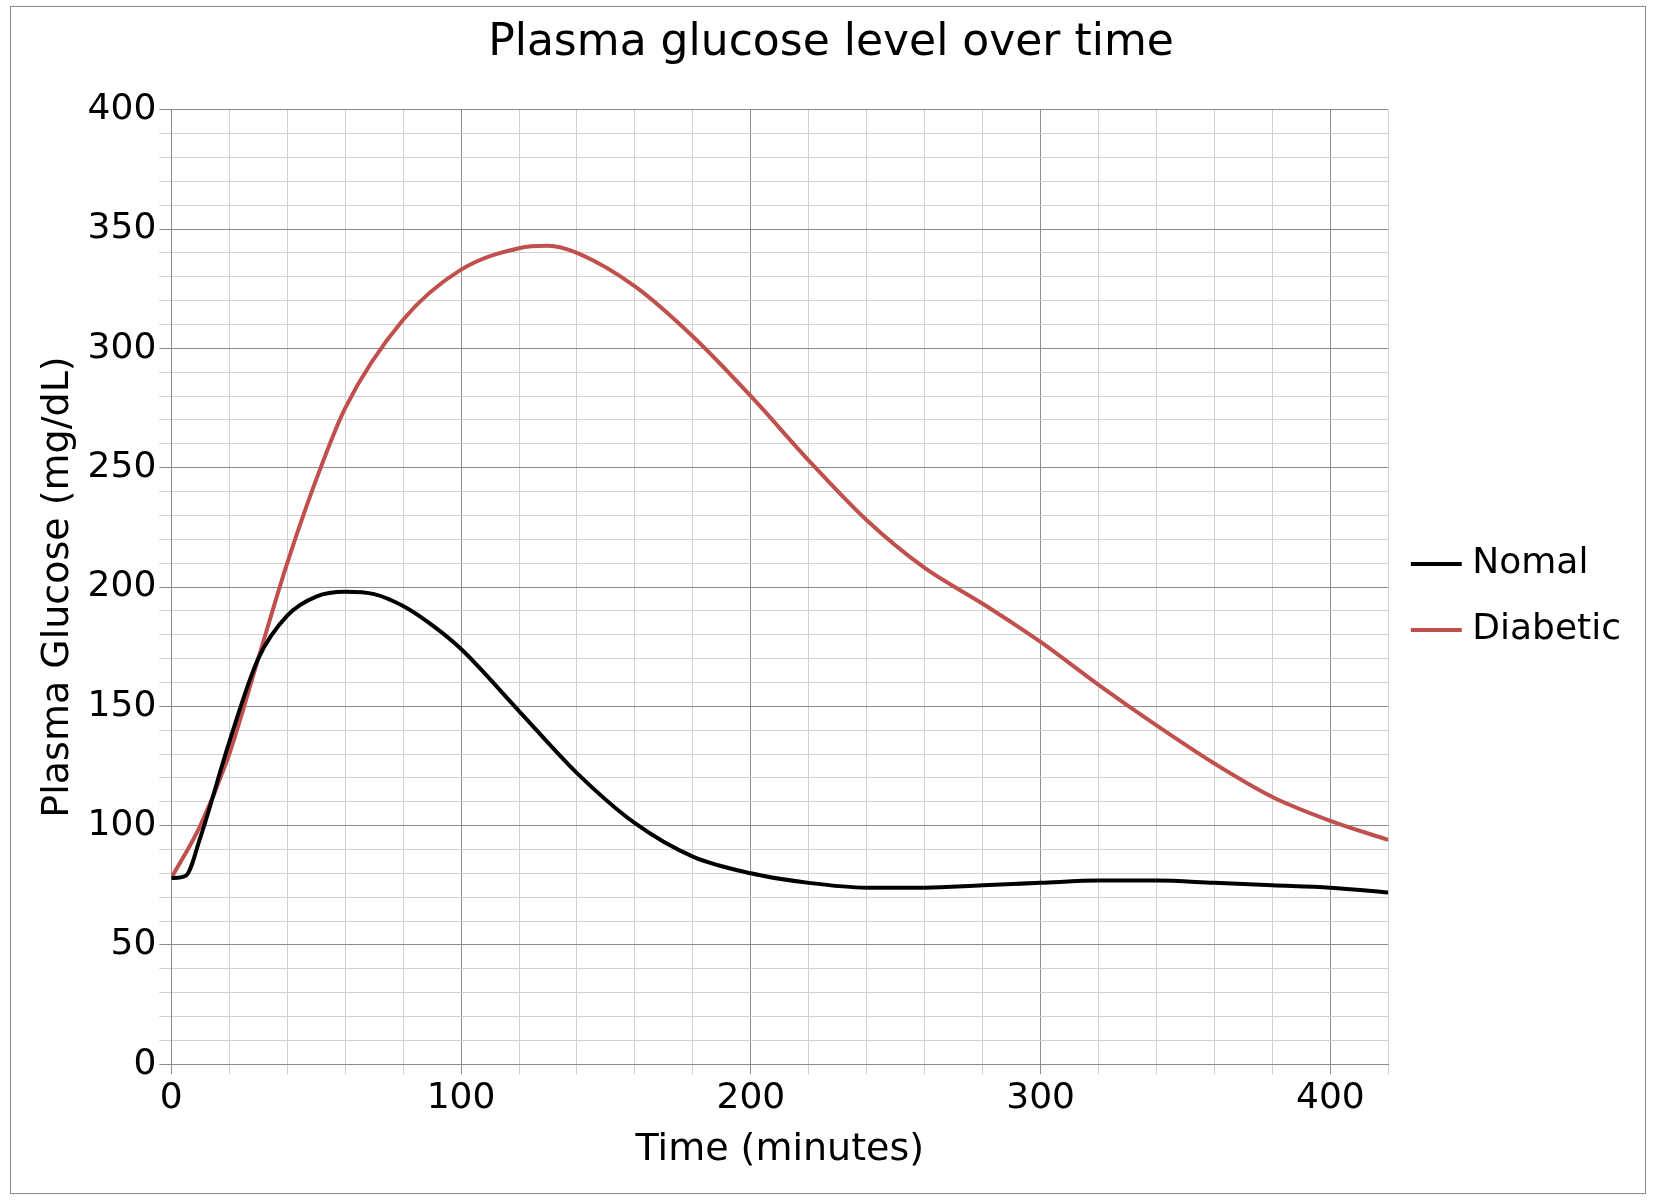  Describe the element at coordinates (133, 942) in the screenshot. I see `y-tick-label: 50` at that location.